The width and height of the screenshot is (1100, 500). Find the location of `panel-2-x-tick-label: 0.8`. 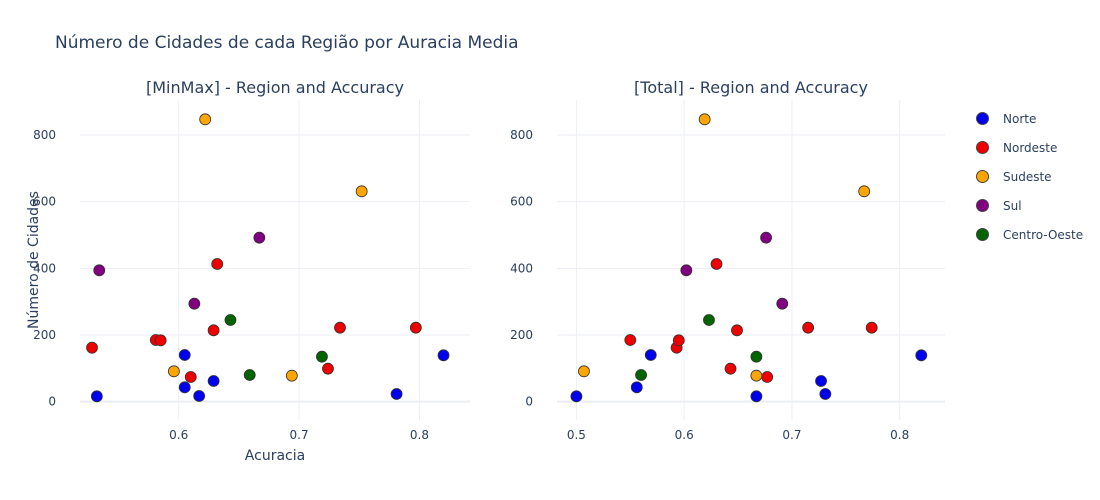

panel-2-x-tick-label: 0.8 is located at coordinates (899, 435).